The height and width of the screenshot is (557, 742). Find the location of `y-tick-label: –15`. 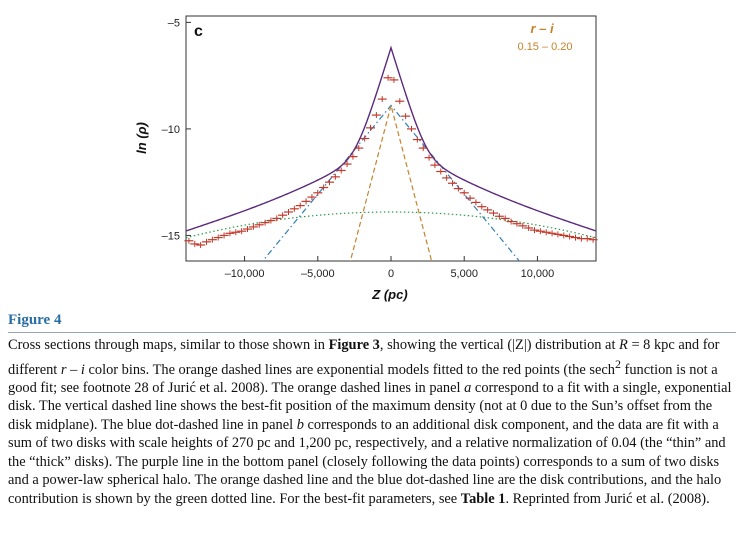

y-tick-label: –15 is located at coordinates (171, 236).